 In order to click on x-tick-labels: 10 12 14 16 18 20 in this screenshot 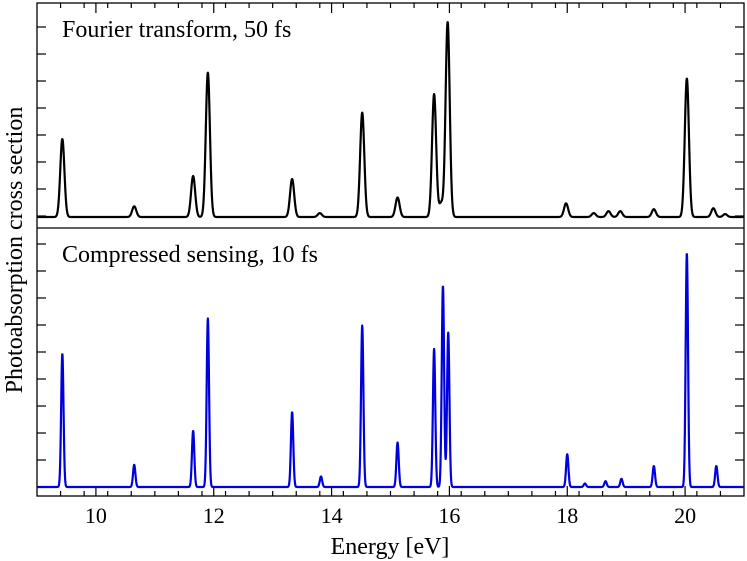, I will do `click(390, 515)`.